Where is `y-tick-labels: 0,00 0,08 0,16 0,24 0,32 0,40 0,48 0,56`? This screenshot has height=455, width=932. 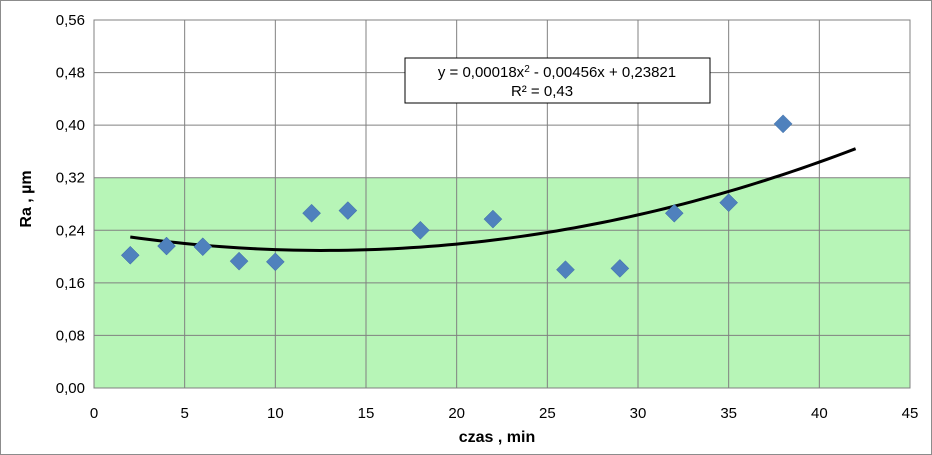 y-tick-labels: 0,00 0,08 0,16 0,24 0,32 0,40 0,48 0,56 is located at coordinates (70, 204).